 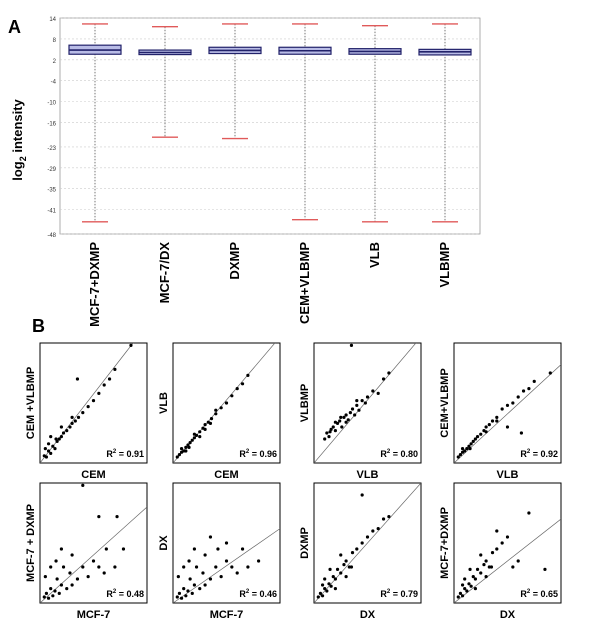 What do you see at coordinates (52, 20) in the screenshot?
I see `boxplot-ytick-label: 14` at bounding box center [52, 20].